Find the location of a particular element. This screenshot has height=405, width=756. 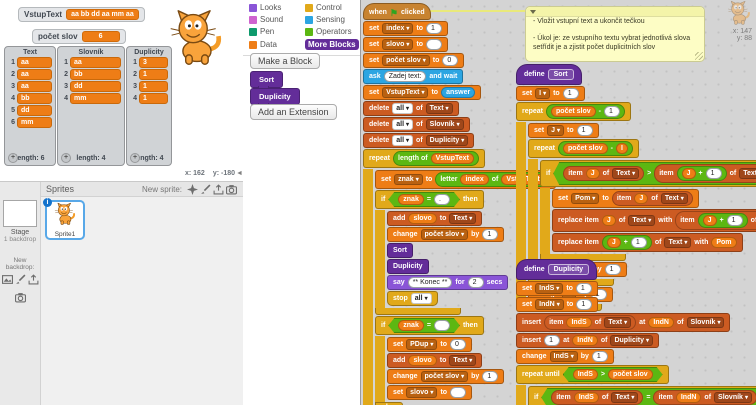

cat-sprite-on-stage is located at coordinates (196, 40).